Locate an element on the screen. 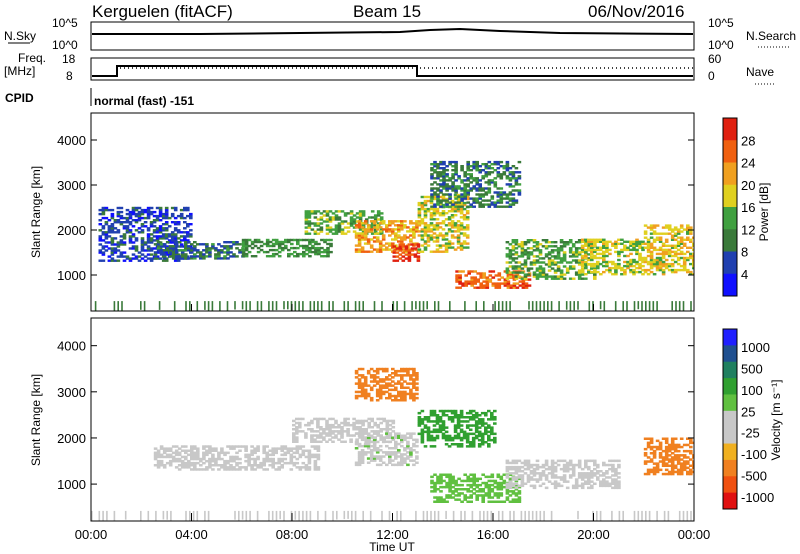 The height and width of the screenshot is (554, 800). beam-title: Beam 15 is located at coordinates (387, 11).